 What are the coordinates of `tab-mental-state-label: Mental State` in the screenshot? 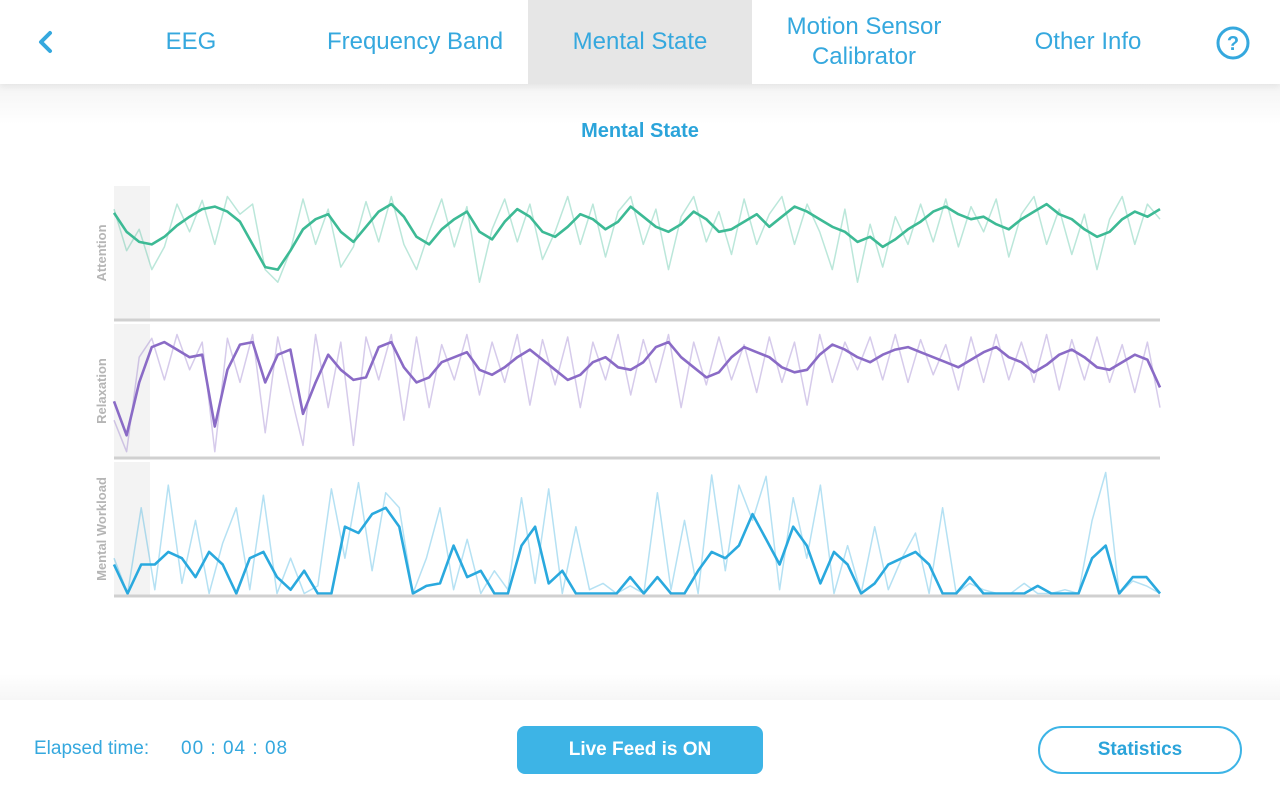 It's located at (640, 41).